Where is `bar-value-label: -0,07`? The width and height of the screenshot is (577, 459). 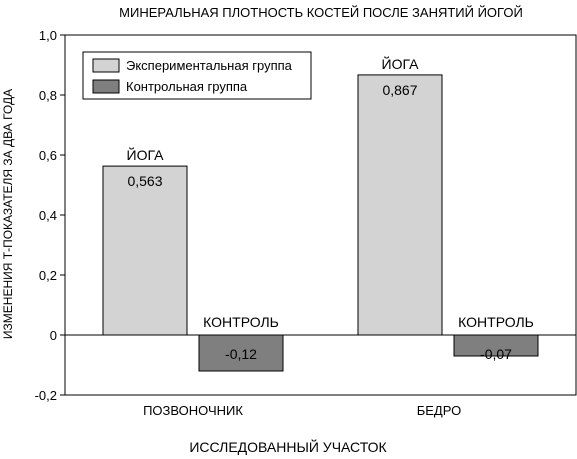
bar-value-label: -0,07 is located at coordinates (496, 354).